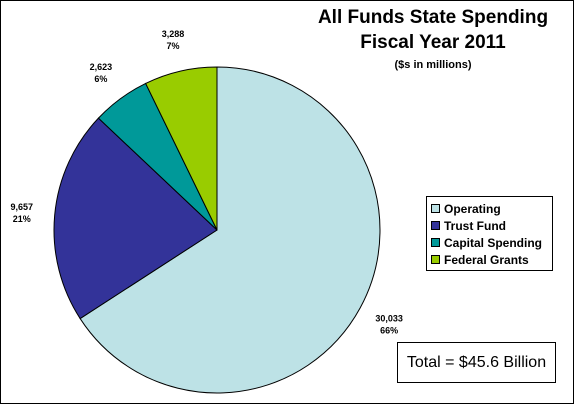 This screenshot has height=404, width=574. I want to click on data-label-percent-operating: 66%, so click(389, 331).